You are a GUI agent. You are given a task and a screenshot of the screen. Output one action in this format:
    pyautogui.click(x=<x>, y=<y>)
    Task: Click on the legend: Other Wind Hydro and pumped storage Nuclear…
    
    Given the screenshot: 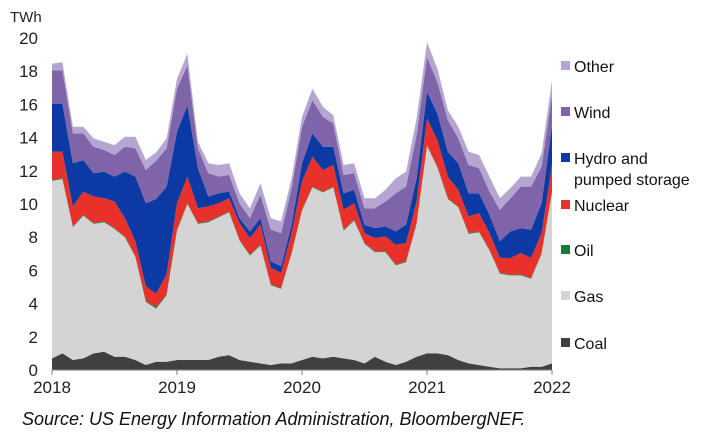 What is the action you would take?
    pyautogui.click(x=625, y=206)
    